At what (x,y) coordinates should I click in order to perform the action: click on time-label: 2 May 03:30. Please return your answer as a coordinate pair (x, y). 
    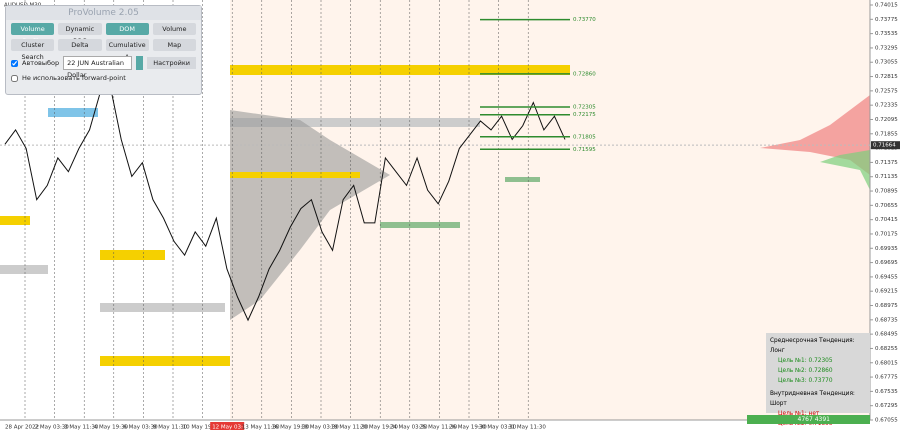
    Looking at the image, I should click on (52, 428).